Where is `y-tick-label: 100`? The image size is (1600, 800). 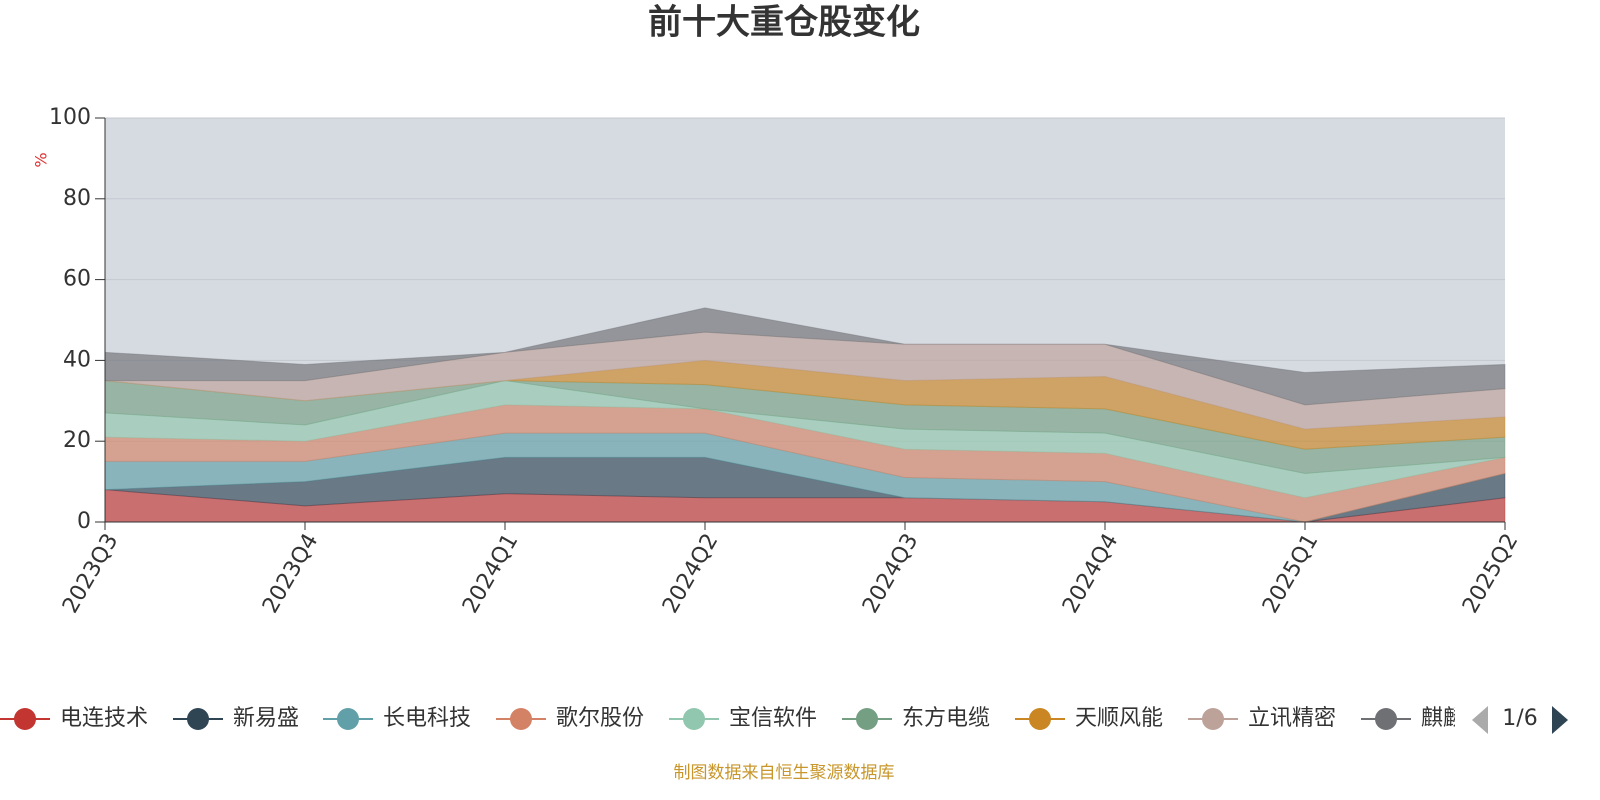
y-tick-label: 100 is located at coordinates (70, 117).